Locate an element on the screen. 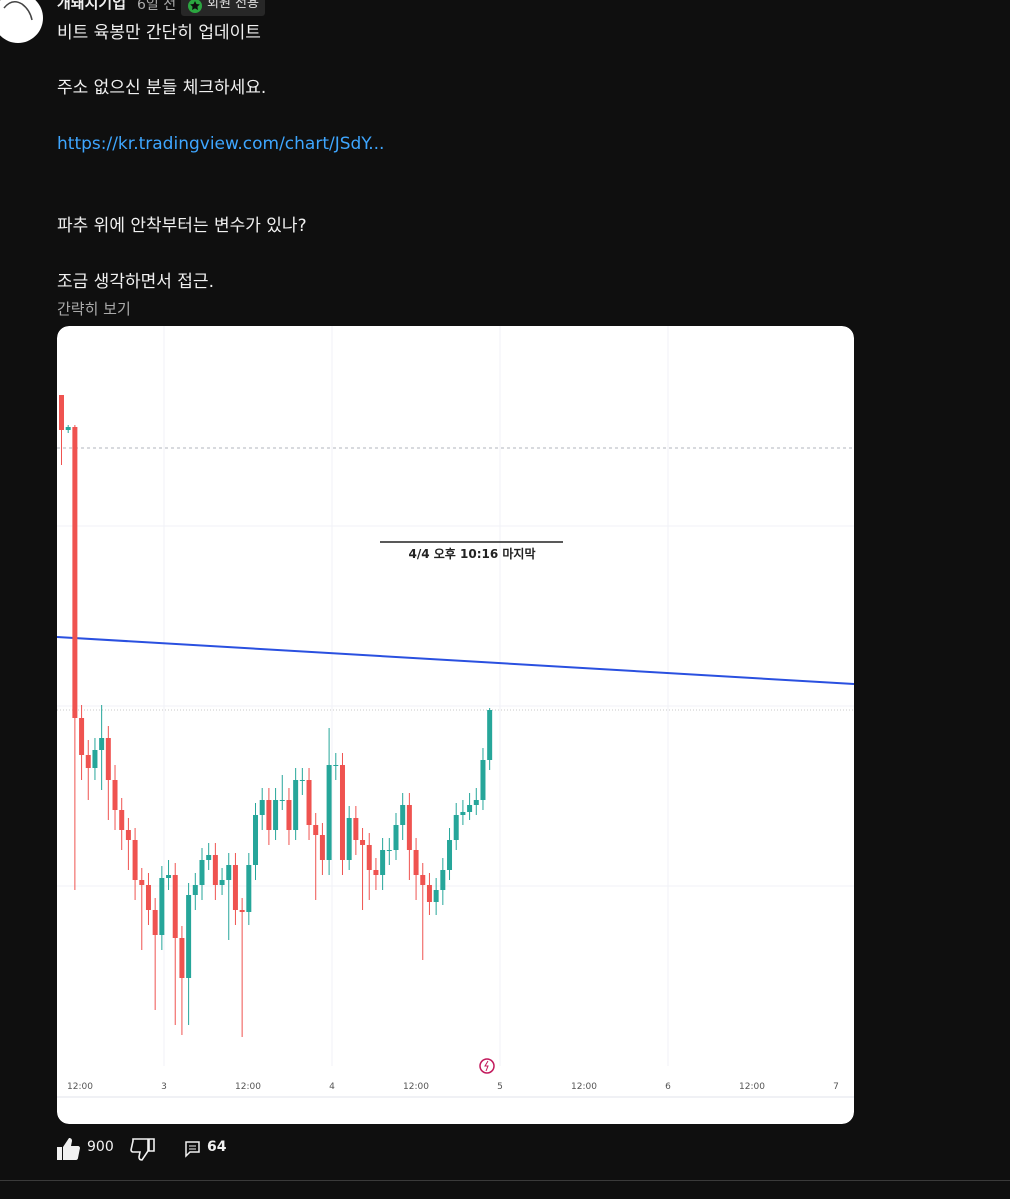 This screenshot has width=1010, height=1199. post-line: 조금 생각하면서 접근. is located at coordinates (135, 282).